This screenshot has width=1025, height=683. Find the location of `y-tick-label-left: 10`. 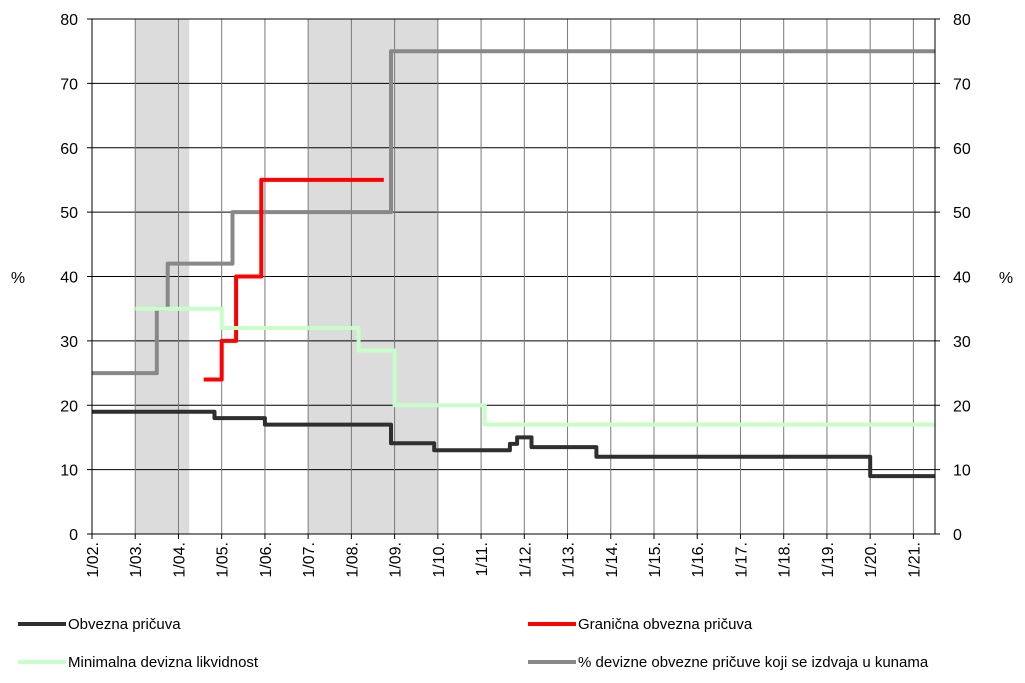

y-tick-label-left: 10 is located at coordinates (69, 471).